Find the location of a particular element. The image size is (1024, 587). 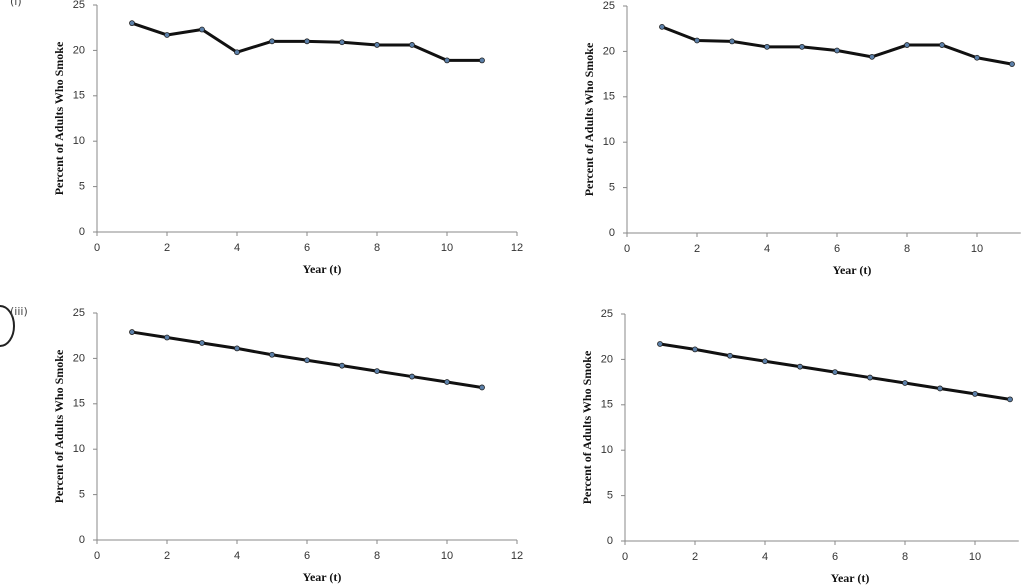

data-line is located at coordinates (837, 45).